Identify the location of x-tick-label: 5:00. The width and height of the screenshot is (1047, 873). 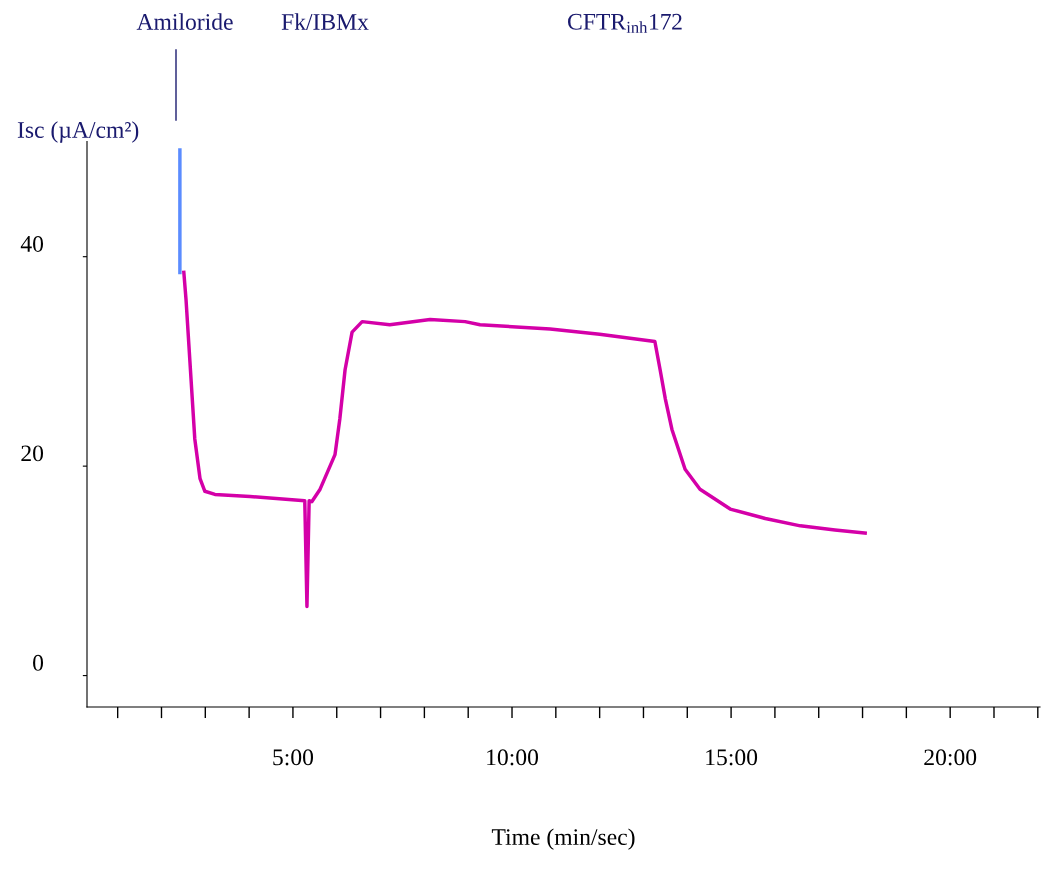
(293, 757).